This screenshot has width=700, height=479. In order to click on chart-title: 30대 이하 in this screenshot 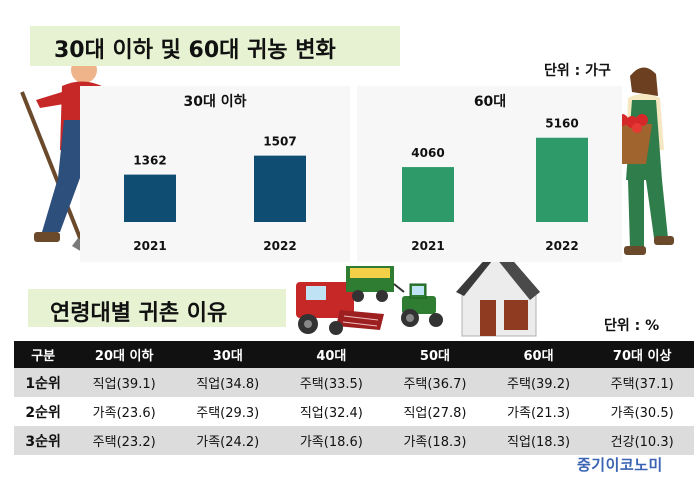, I will do `click(215, 101)`.